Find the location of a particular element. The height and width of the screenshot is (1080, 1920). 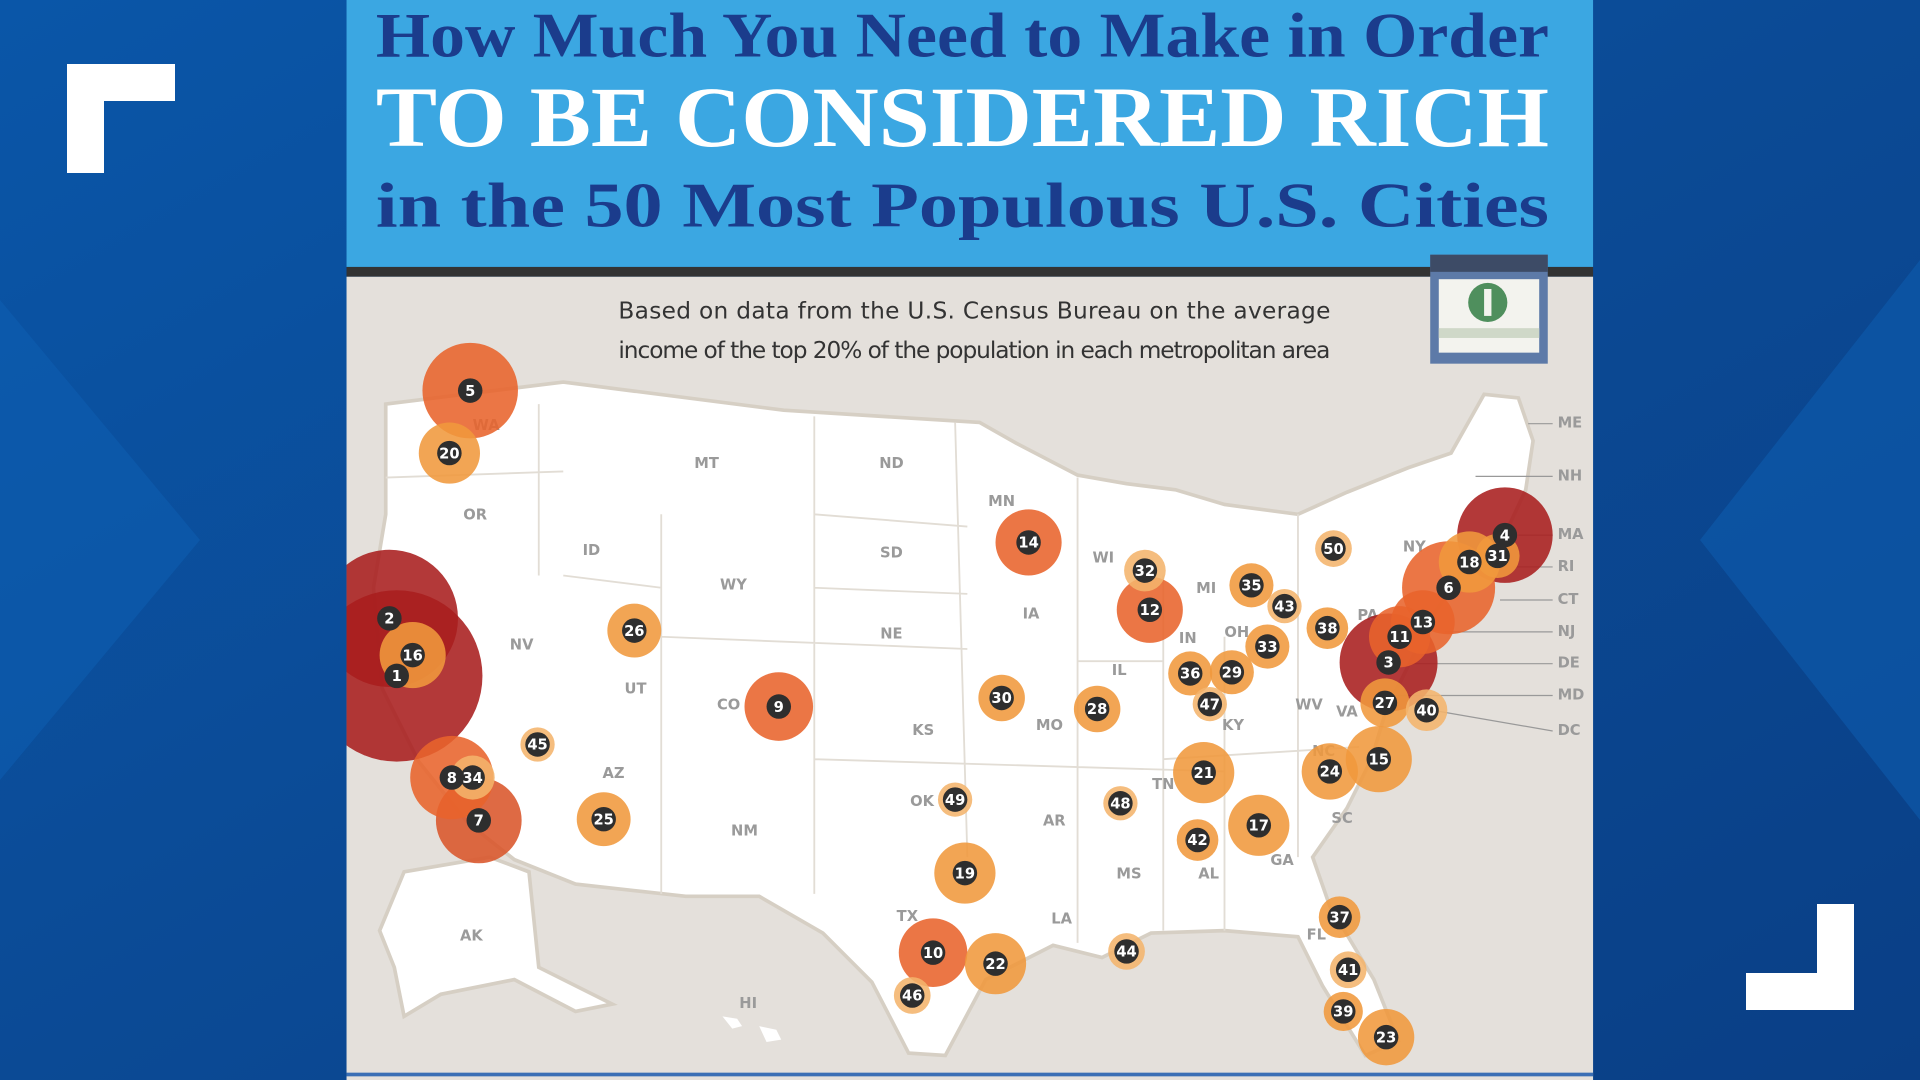

rank-label: 3 is located at coordinates (1388, 663).